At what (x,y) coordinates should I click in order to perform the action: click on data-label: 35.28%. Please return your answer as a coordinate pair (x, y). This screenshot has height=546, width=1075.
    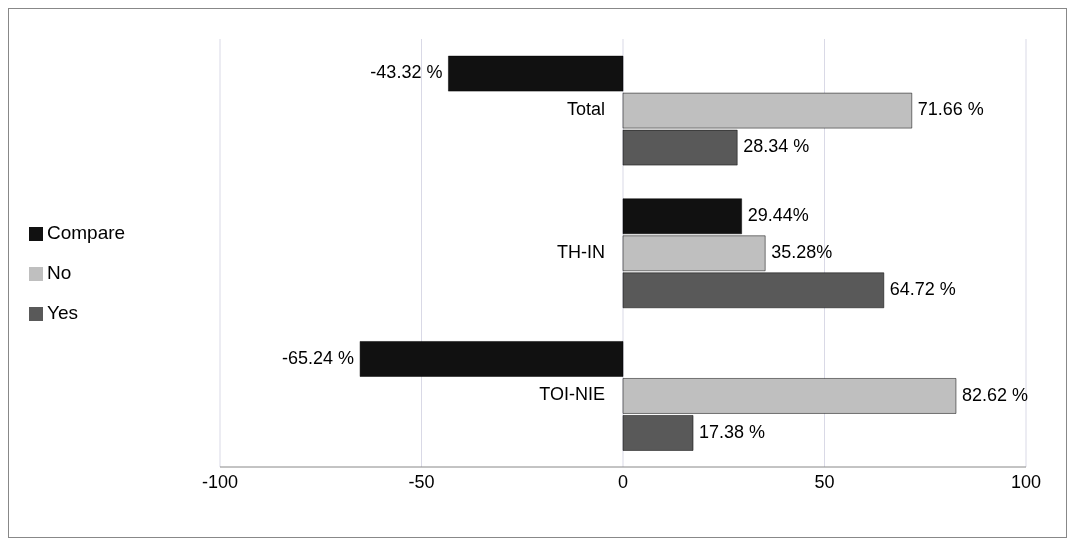
    Looking at the image, I should click on (802, 252).